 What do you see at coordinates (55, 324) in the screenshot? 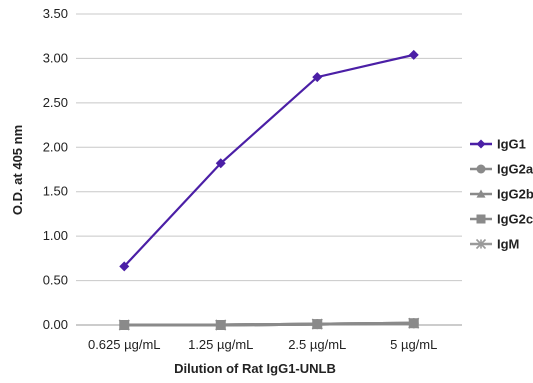
I see `y-tick-label: 0.00` at bounding box center [55, 324].